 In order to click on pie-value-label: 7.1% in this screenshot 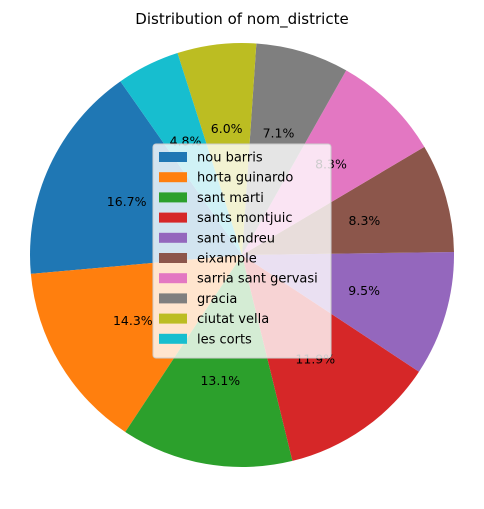, I will do `click(279, 133)`.